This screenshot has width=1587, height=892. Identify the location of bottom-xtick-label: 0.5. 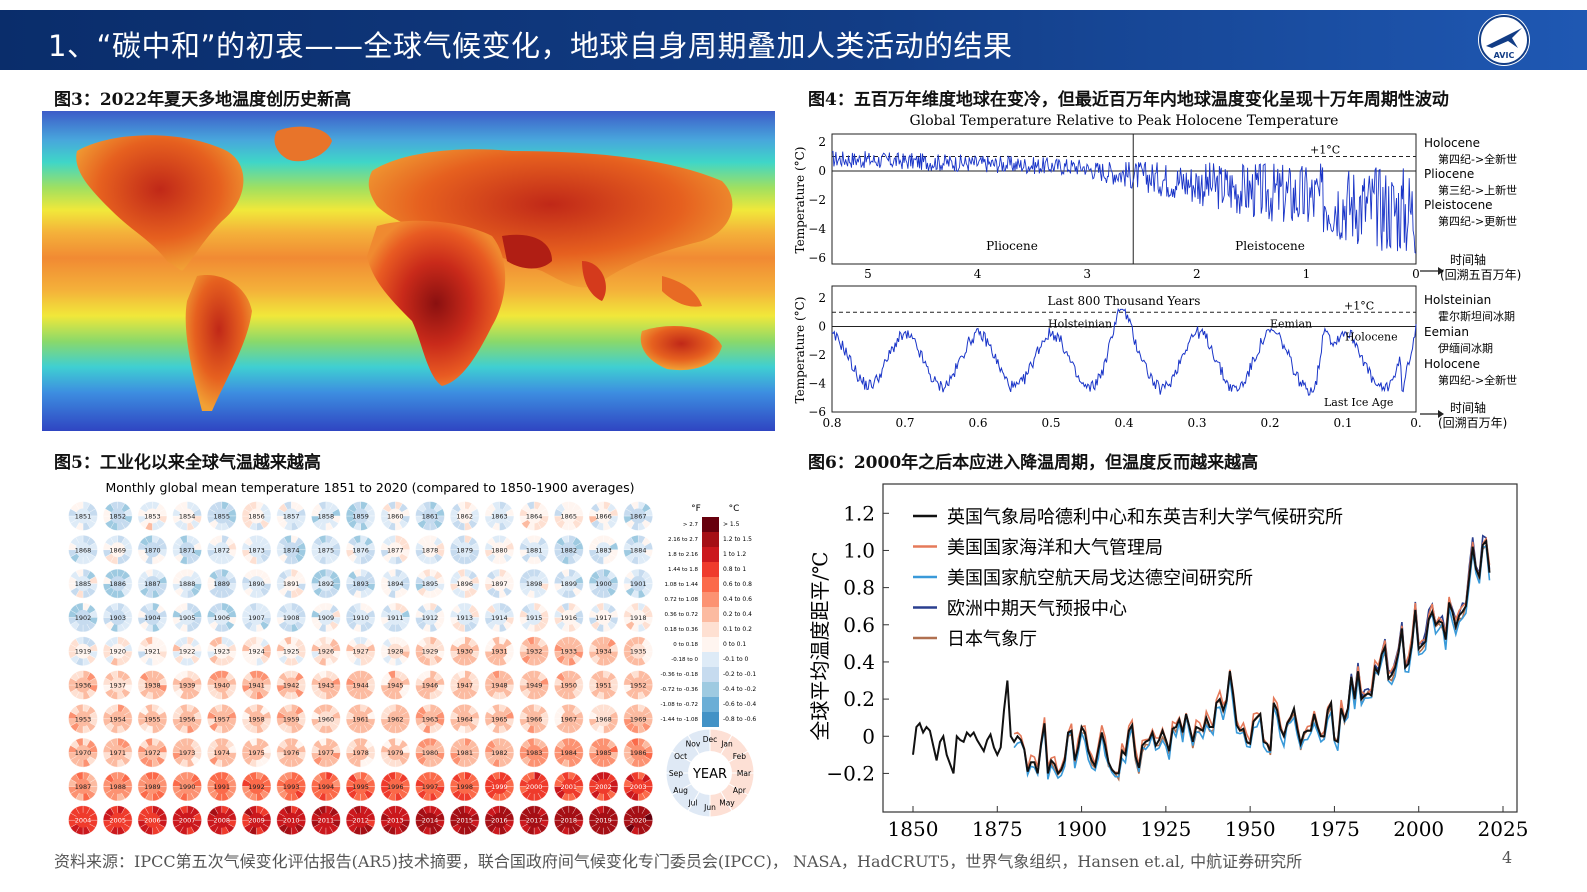
(1050, 423).